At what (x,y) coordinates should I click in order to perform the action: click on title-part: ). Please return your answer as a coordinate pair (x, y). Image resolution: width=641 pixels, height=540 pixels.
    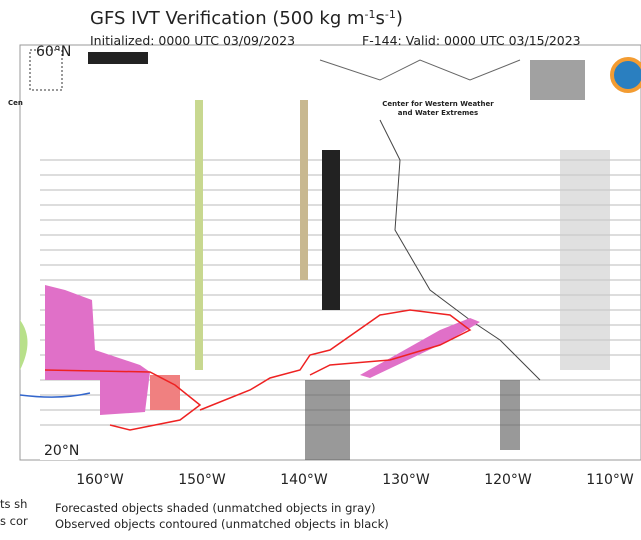
    Looking at the image, I should click on (399, 18).